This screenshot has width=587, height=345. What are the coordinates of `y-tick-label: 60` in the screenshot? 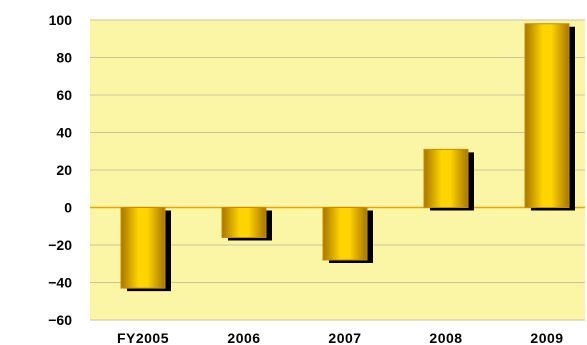 It's located at (64, 95).